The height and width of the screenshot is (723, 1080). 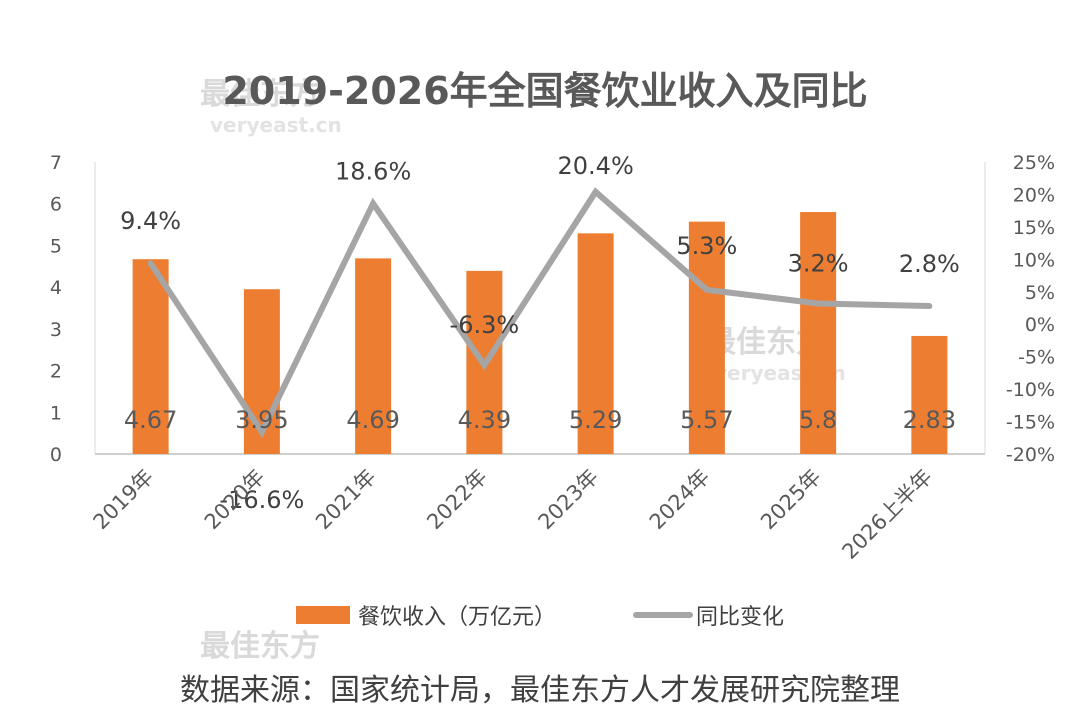 What do you see at coordinates (261, 420) in the screenshot?
I see `bar-value-label: 3.95` at bounding box center [261, 420].